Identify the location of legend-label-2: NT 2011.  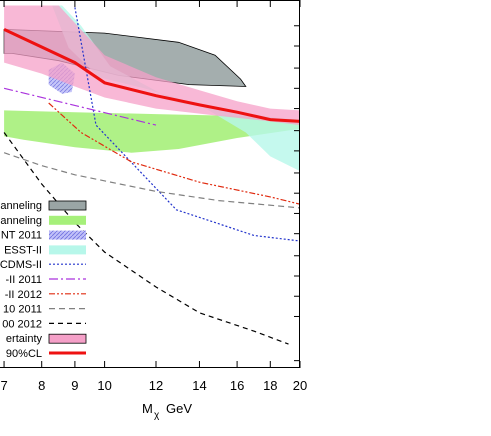
(21, 236).